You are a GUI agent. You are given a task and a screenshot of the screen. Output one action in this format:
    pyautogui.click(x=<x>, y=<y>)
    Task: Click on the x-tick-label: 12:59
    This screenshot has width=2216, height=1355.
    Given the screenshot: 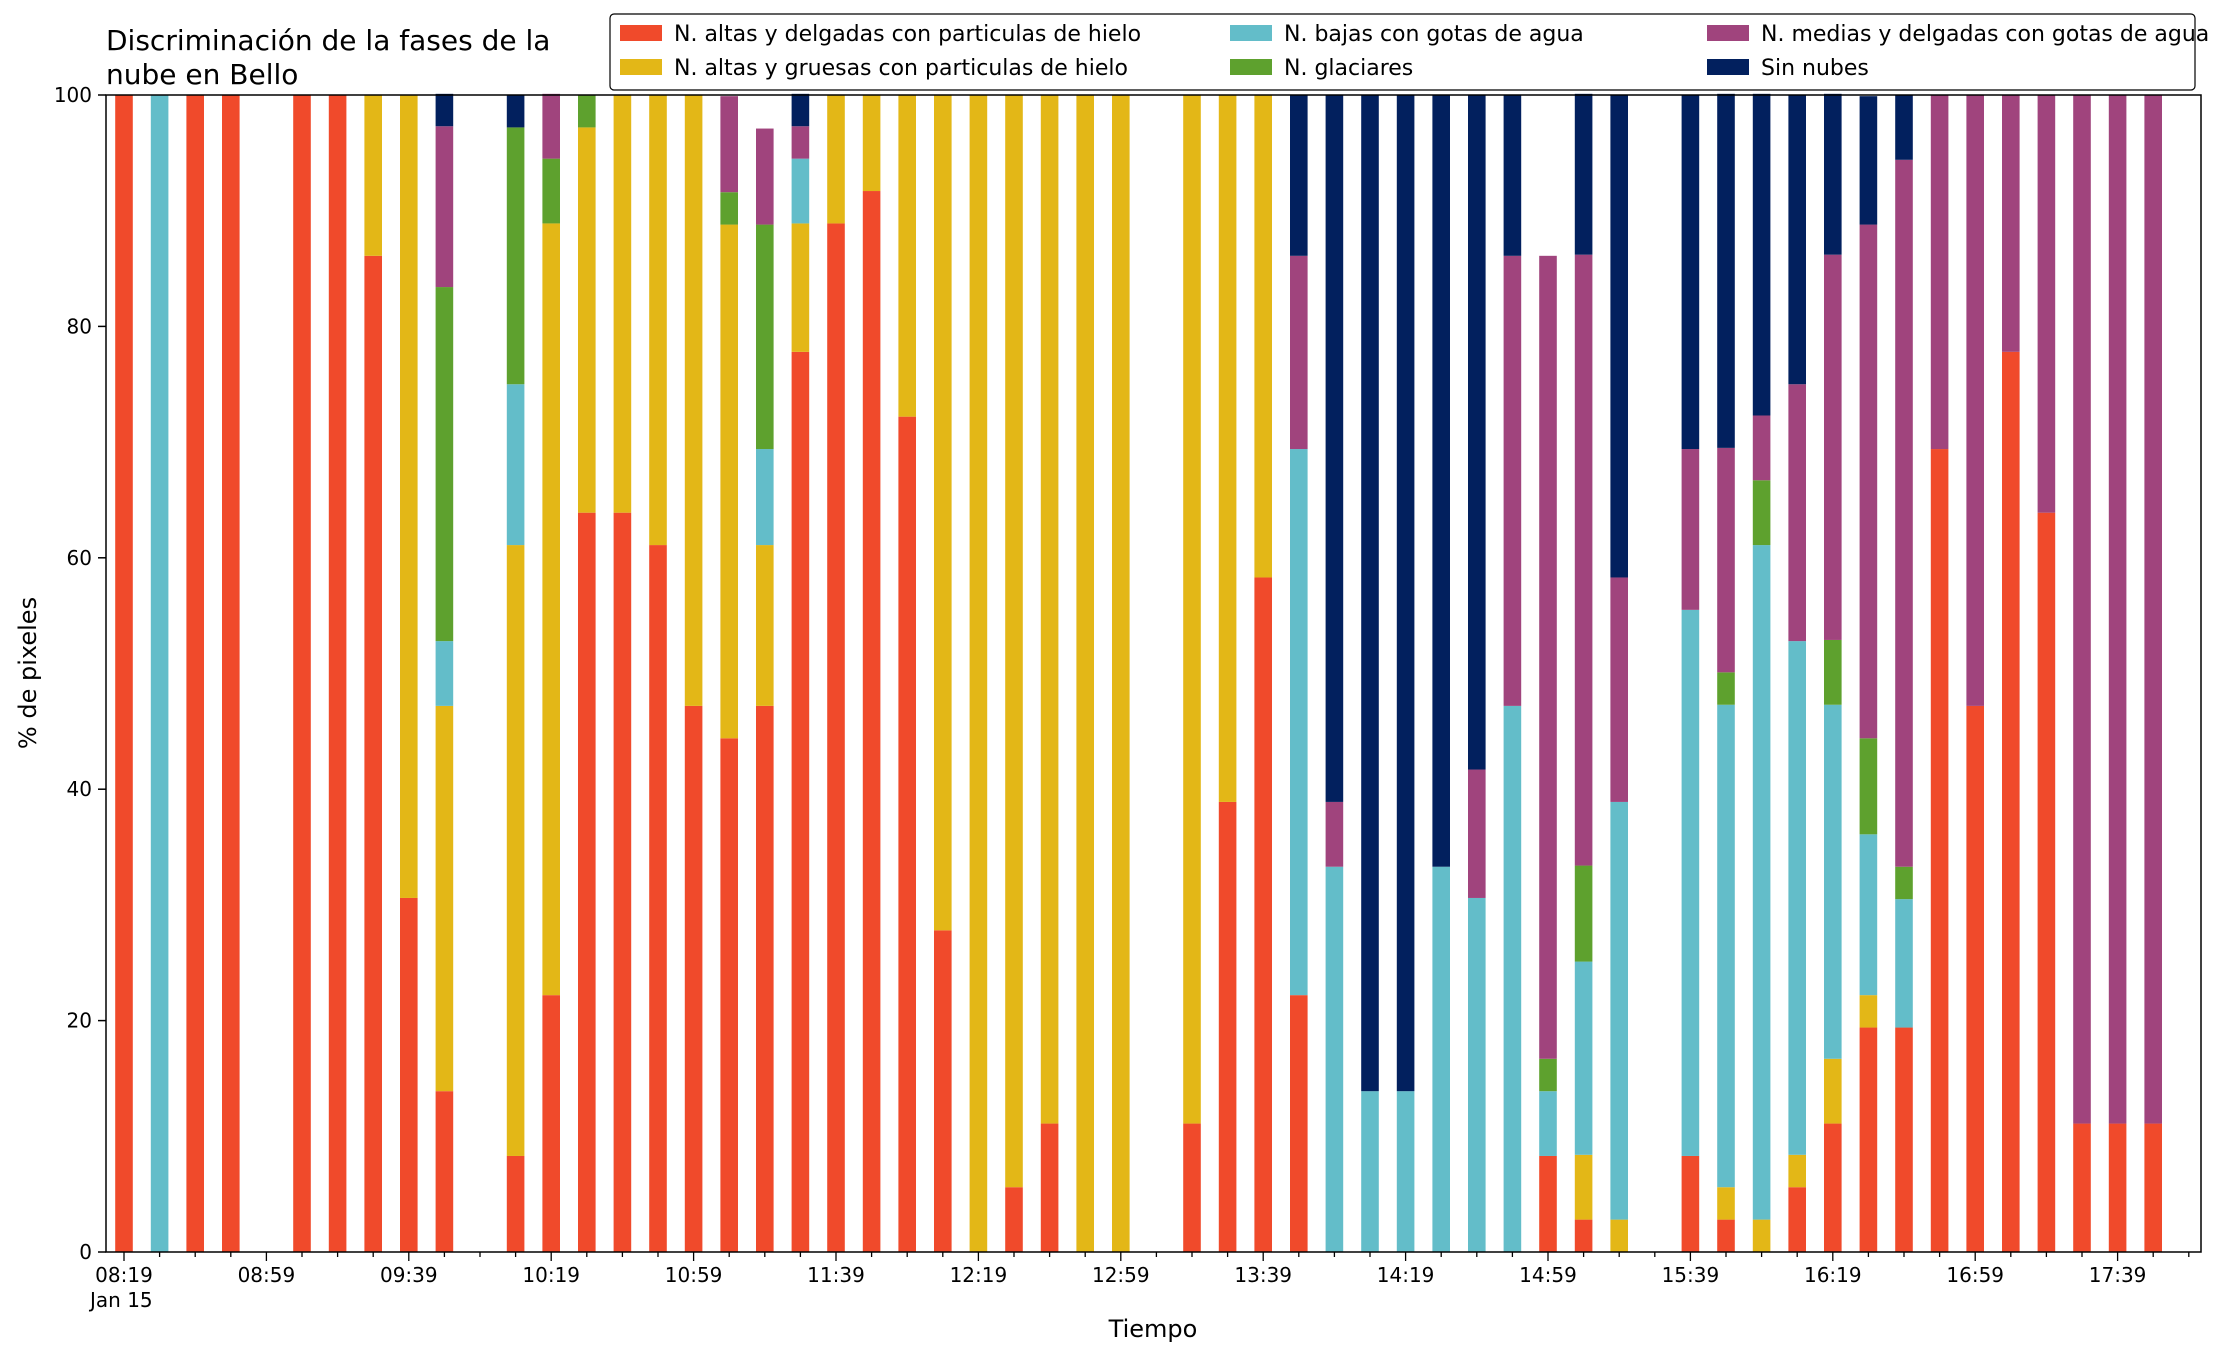 What is the action you would take?
    pyautogui.click(x=1121, y=1275)
    